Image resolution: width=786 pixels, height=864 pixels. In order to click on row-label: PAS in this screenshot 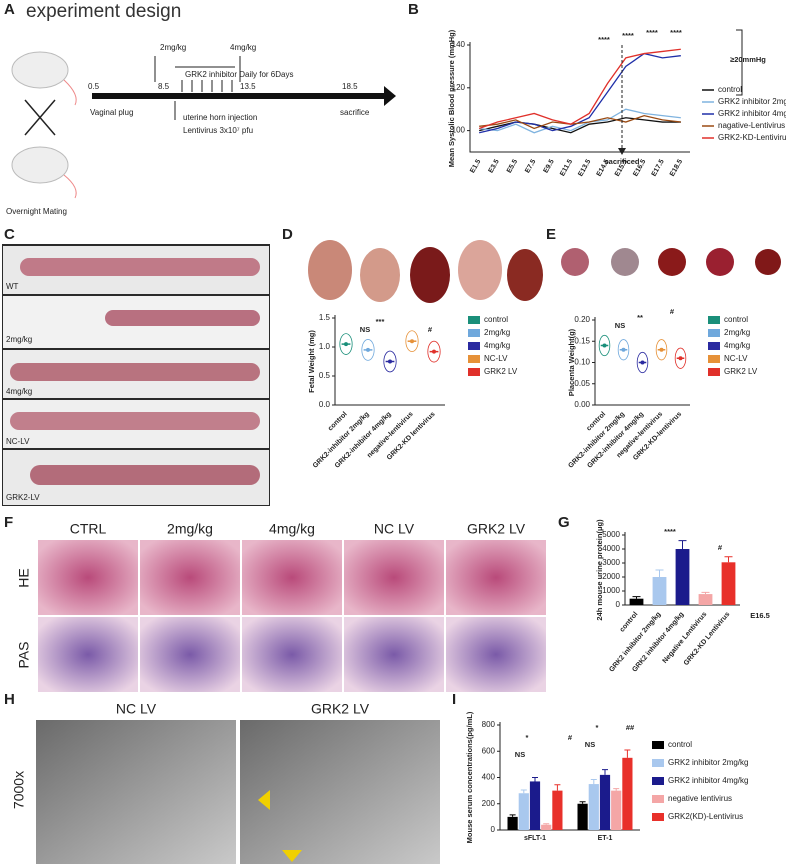, I will do `click(24, 655)`.